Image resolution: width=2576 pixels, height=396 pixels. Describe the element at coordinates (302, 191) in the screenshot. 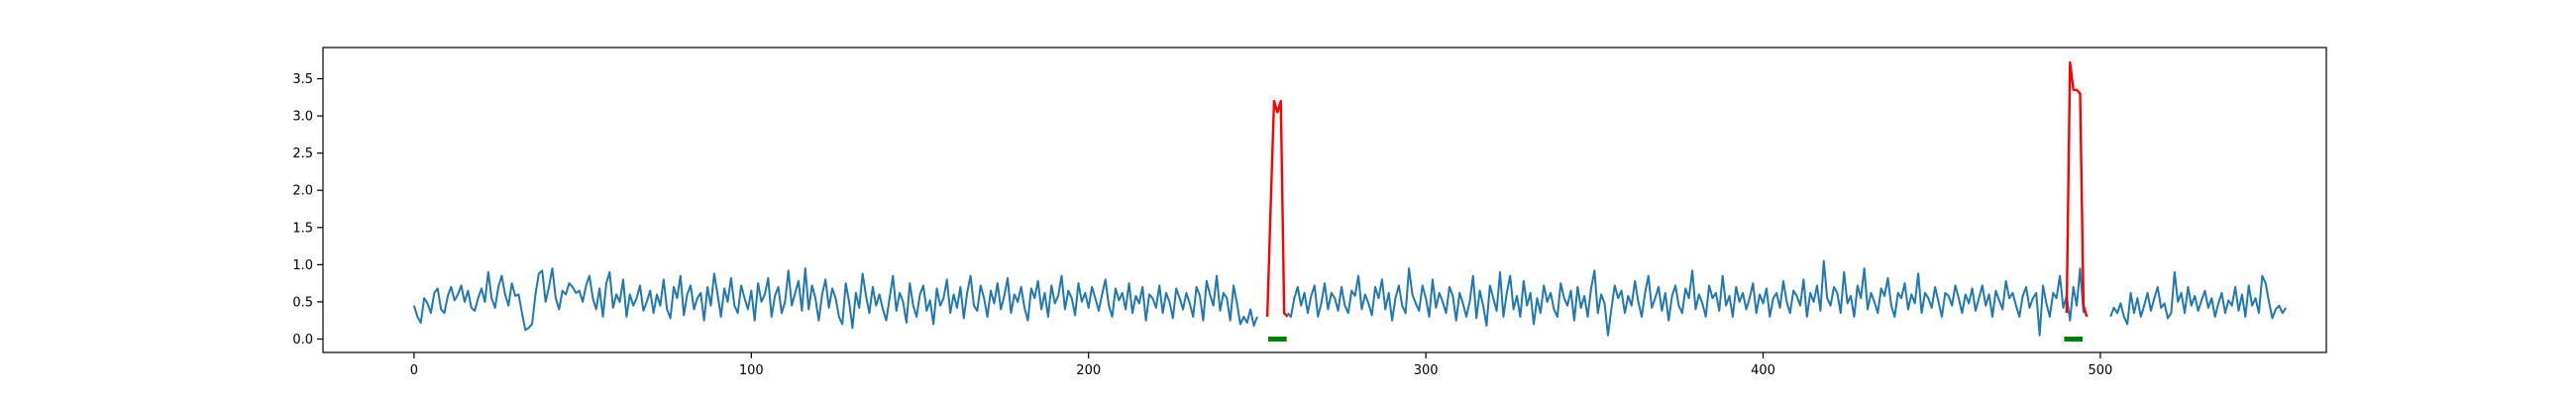

I see `y-tick-label: 2.0` at that location.